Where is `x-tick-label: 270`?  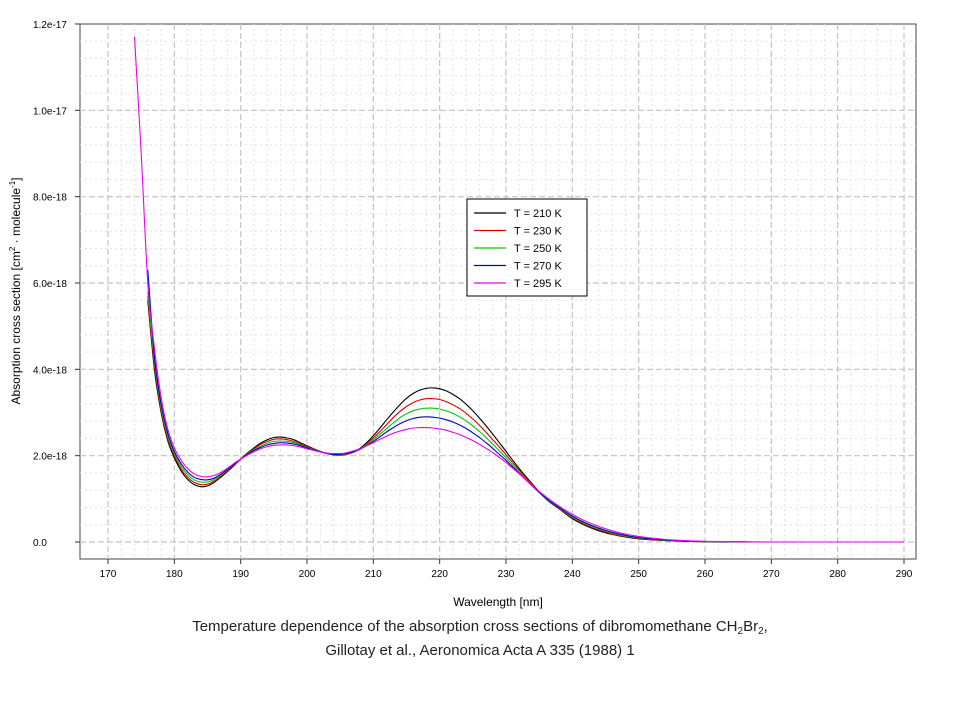 x-tick-label: 270 is located at coordinates (771, 574).